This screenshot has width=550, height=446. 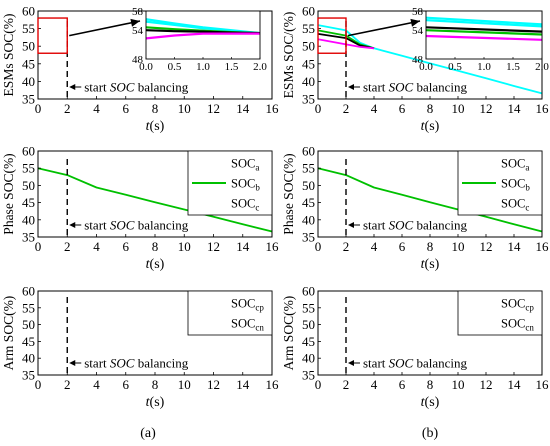 What do you see at coordinates (148, 433) in the screenshot?
I see `panel-caption-a: (a)` at bounding box center [148, 433].